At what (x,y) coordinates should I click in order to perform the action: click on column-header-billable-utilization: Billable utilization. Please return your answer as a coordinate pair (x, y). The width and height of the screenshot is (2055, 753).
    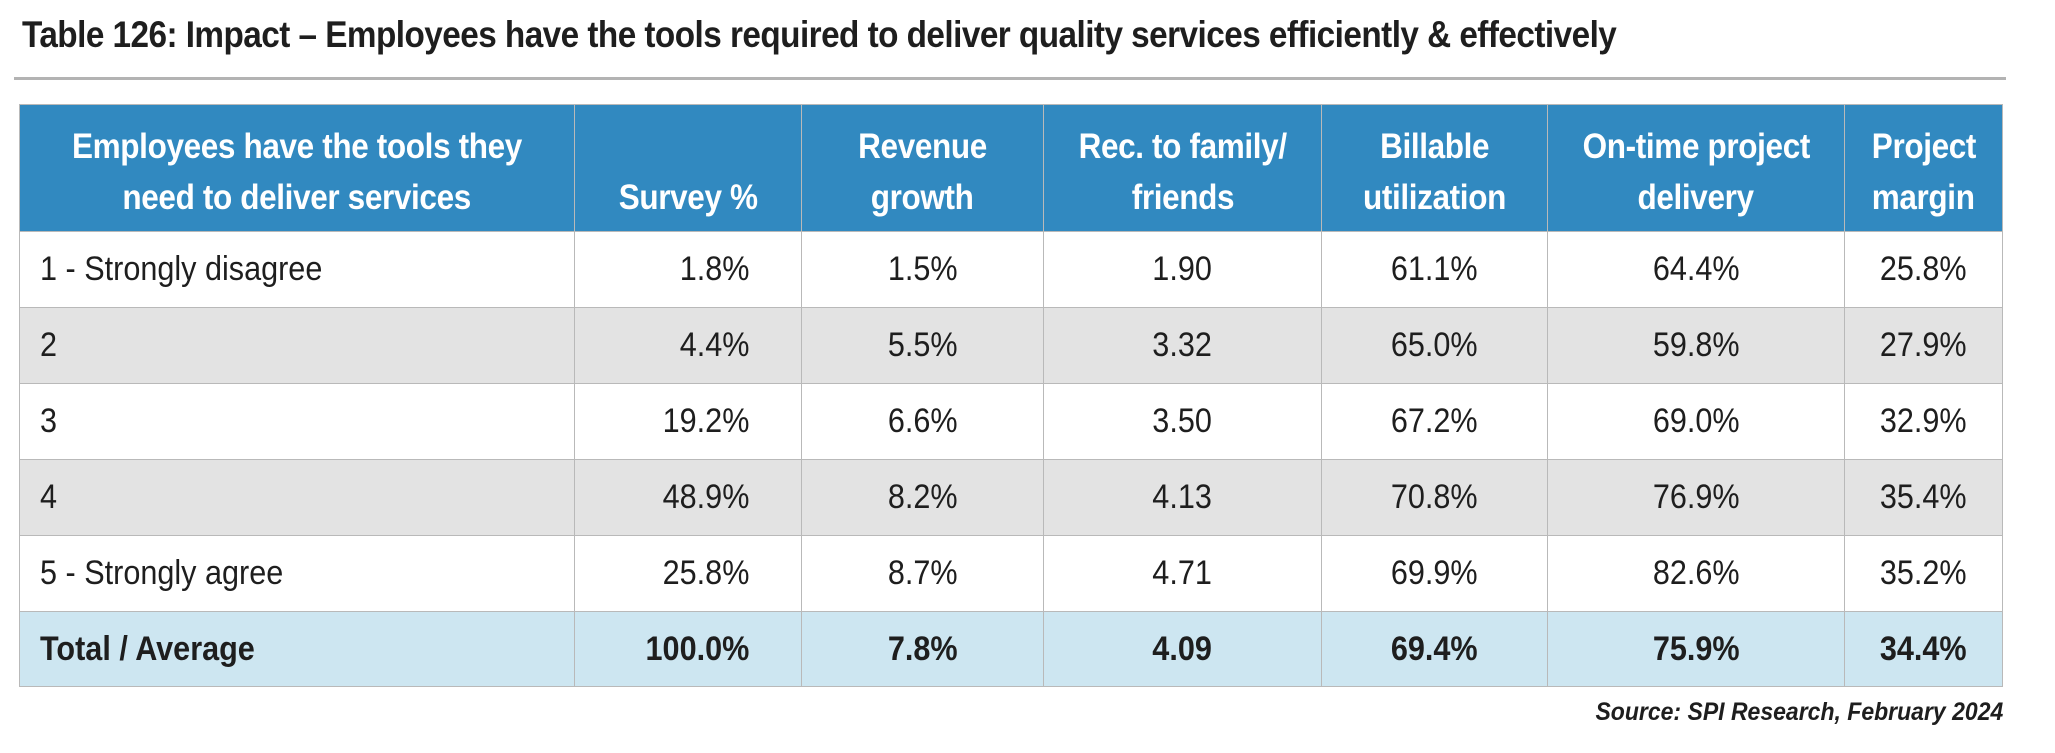
    Looking at the image, I should click on (1434, 168).